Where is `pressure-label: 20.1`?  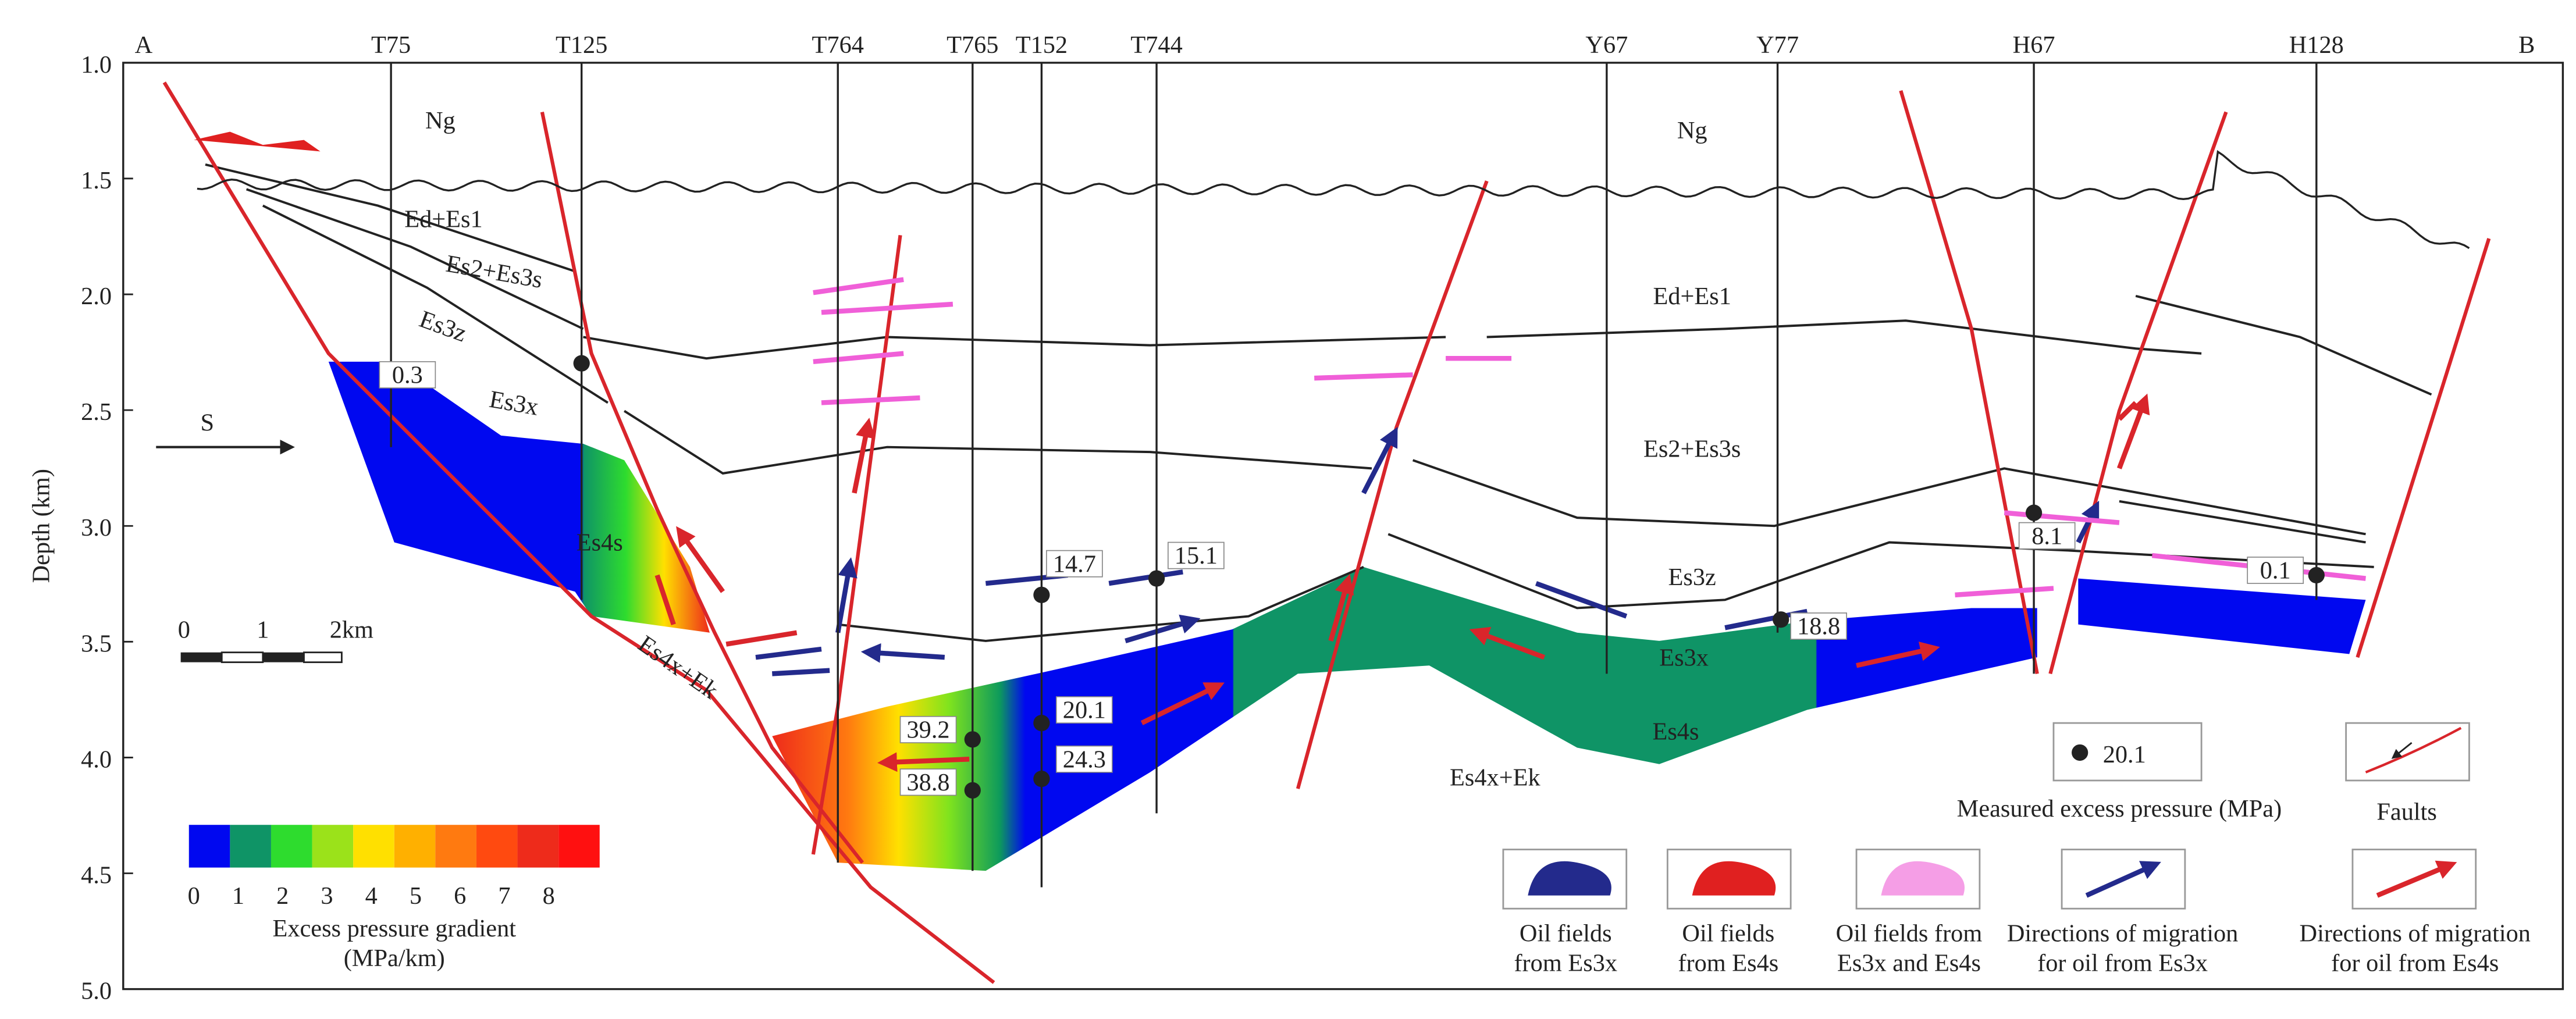
pressure-label: 20.1 is located at coordinates (1084, 710).